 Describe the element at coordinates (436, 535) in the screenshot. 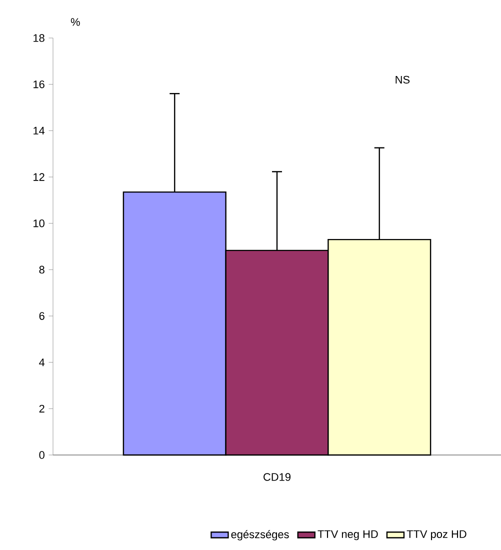

I see `legend-label: TTV poz HD` at that location.